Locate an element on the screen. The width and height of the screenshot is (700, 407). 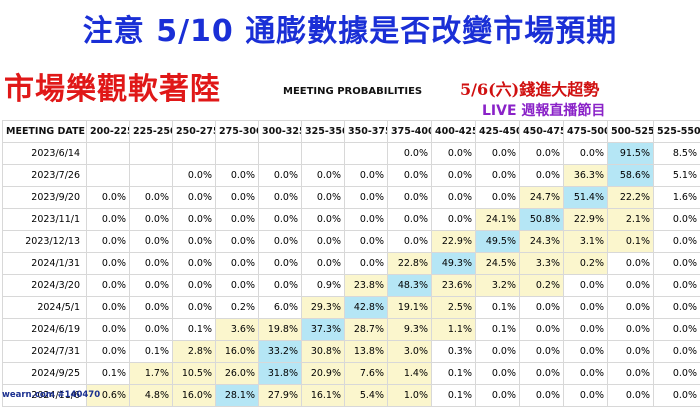
probability-cell: 1.7% is located at coordinates (151, 374).